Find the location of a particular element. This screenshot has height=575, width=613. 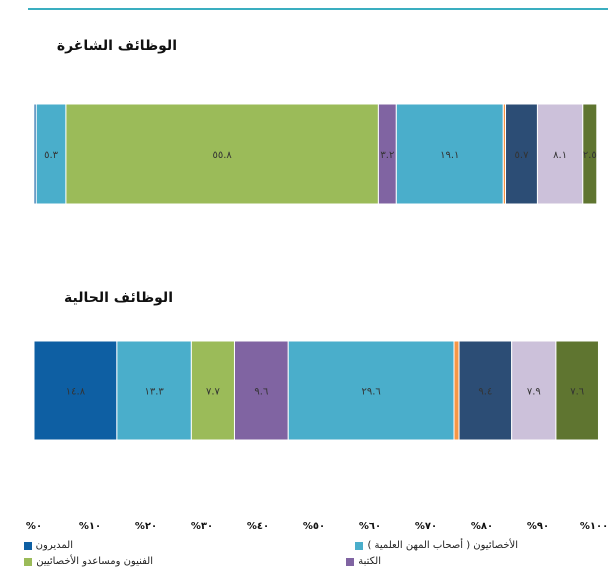

data-label-vacancies-8: ٢.٥ is located at coordinates (590, 155).